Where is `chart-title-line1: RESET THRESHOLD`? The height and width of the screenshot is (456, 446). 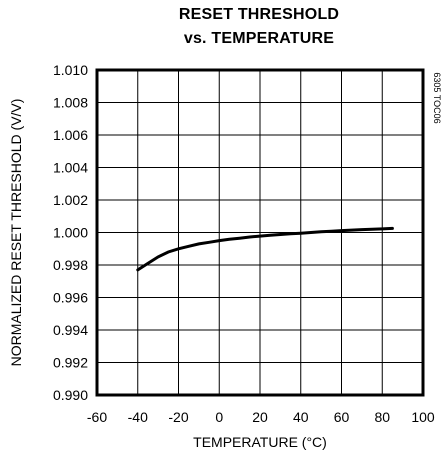
chart-title-line1: RESET THRESHOLD is located at coordinates (259, 14).